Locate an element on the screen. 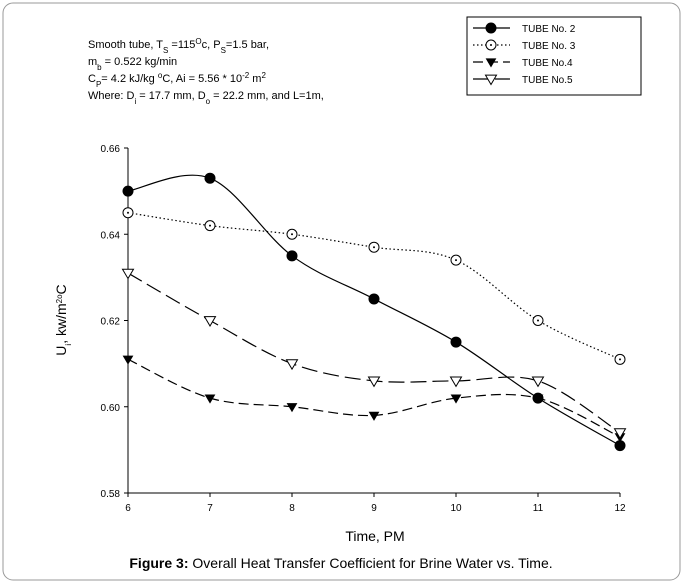 The height and width of the screenshot is (583, 683). text-run: 2 is located at coordinates (263, 75).